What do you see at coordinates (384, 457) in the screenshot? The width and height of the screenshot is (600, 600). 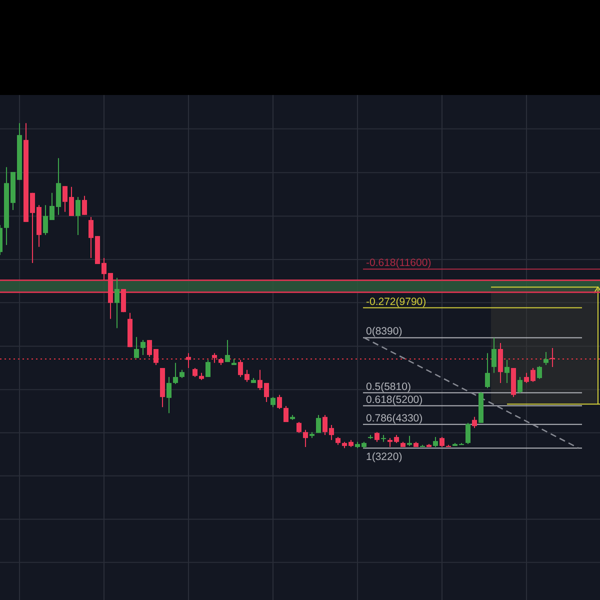 I see `ref-line-label: 1(3220)` at bounding box center [384, 457].